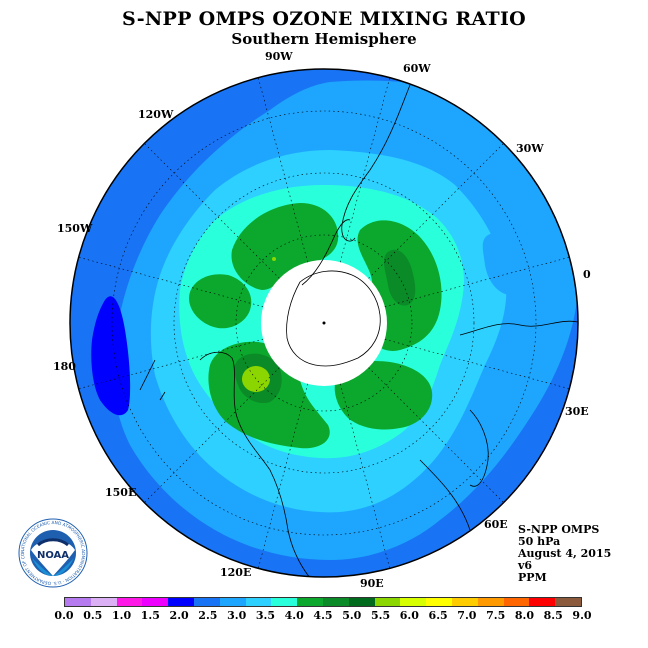 This screenshot has height=648, width=648. Describe the element at coordinates (75, 228) in the screenshot. I see `longitude-label: 150W` at that location.